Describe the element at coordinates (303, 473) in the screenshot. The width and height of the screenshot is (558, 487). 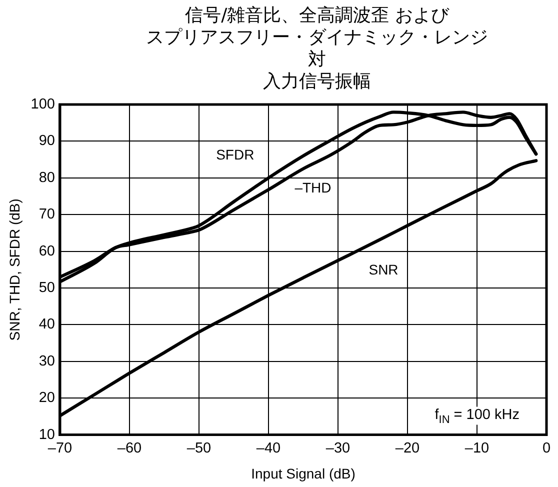
I see `x-axis-title: Input Signal (dB)` at that location.